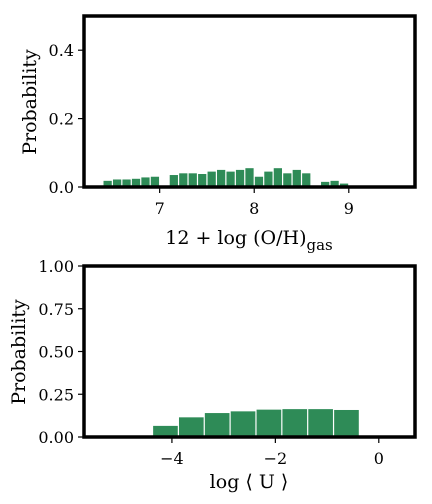 This screenshot has height=504, width=432. I want to click on x-tick-label: −2, so click(276, 458).